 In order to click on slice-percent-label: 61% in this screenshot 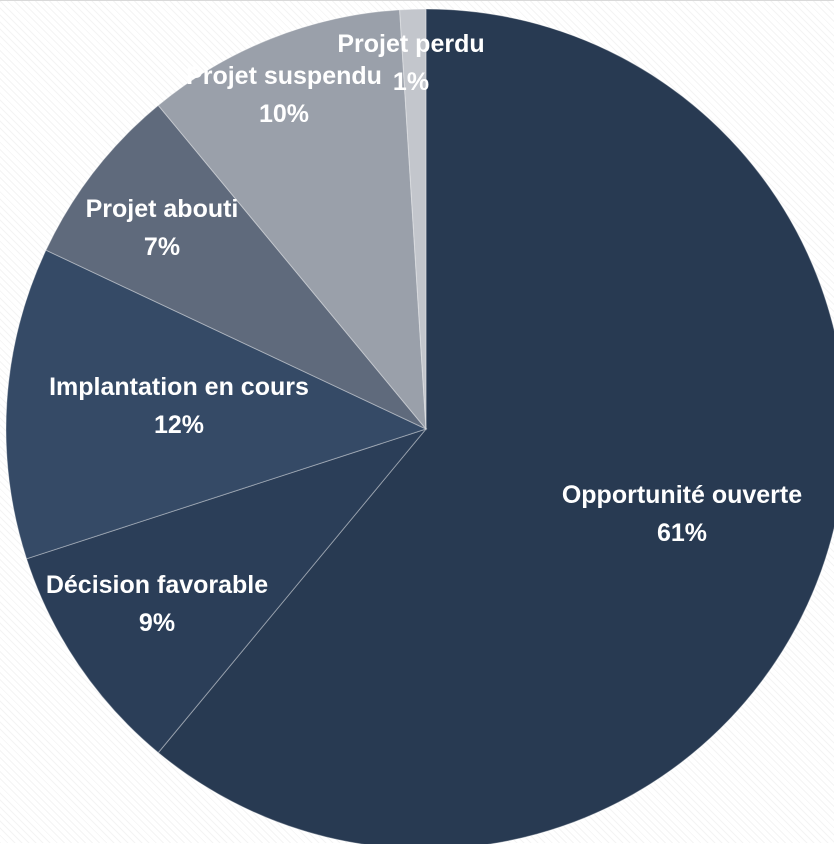, I will do `click(682, 533)`.